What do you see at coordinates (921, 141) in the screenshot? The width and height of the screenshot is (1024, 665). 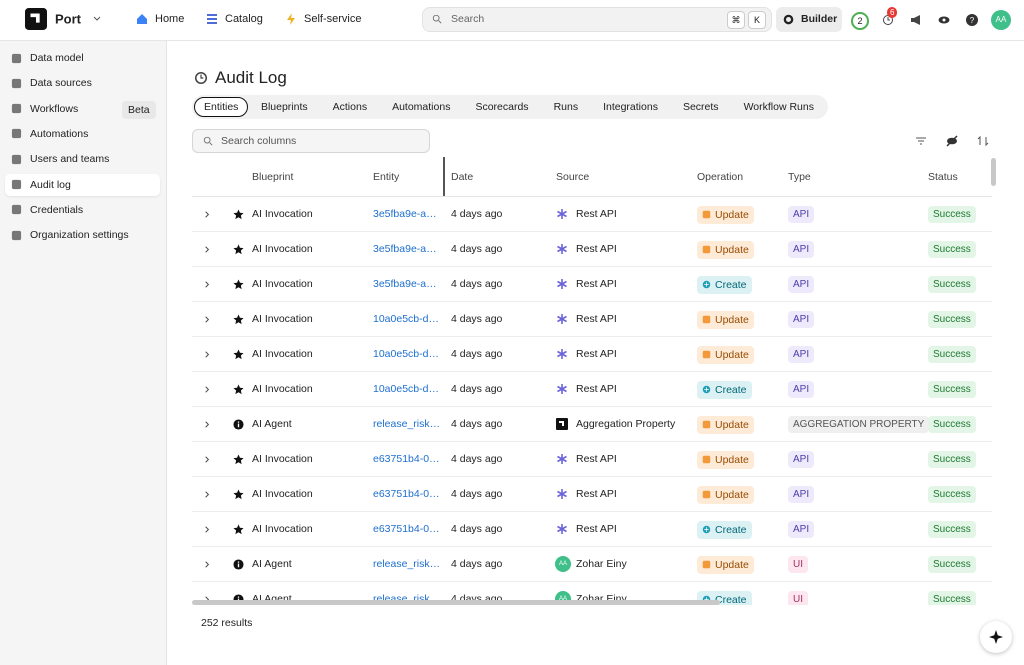 I see `filter-icon` at bounding box center [921, 141].